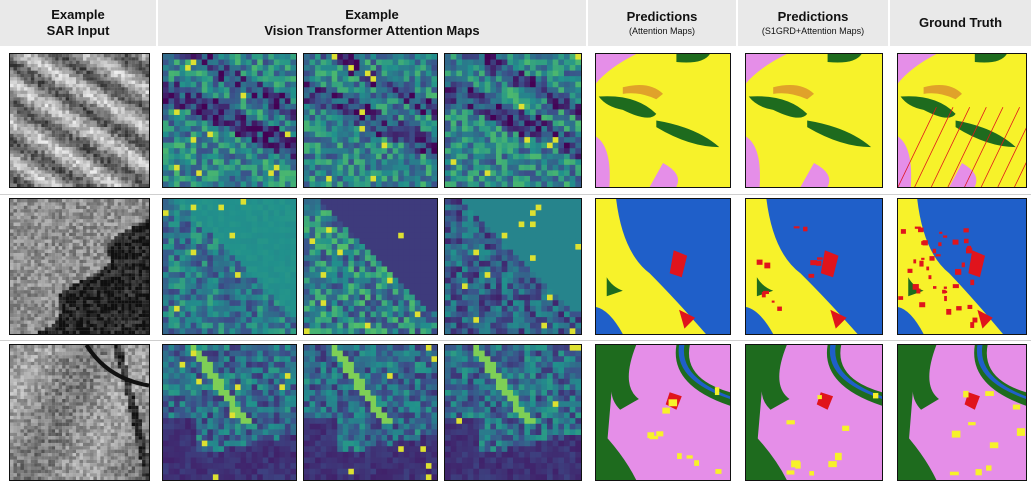  What do you see at coordinates (662, 30) in the screenshot?
I see `header-pred-att-subtitle: (Attention Maps)` at bounding box center [662, 30].